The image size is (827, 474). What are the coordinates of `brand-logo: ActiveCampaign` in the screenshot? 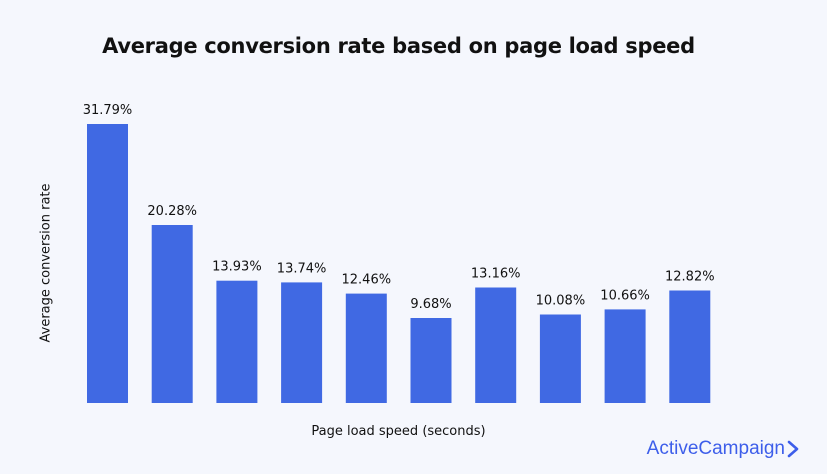 It's located at (723, 449).